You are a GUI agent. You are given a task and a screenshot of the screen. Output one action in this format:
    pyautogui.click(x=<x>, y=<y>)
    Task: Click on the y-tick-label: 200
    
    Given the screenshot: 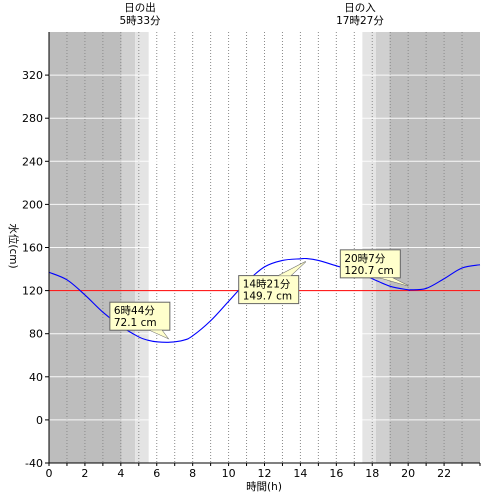 What is the action you would take?
    pyautogui.click(x=32, y=204)
    